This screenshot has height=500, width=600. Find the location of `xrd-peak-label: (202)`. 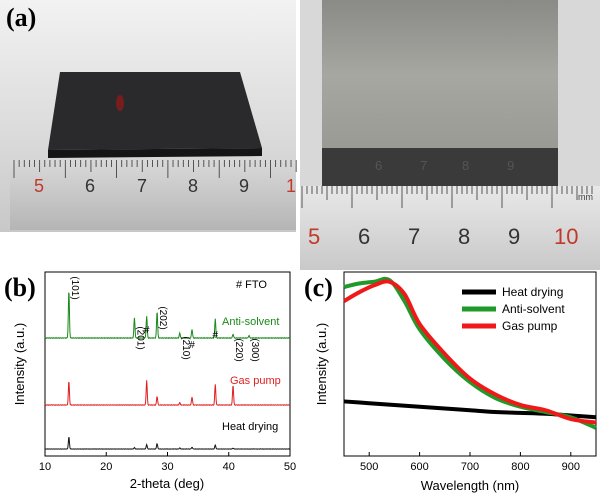

xrd-peak-label: (202) is located at coordinates (162, 317).